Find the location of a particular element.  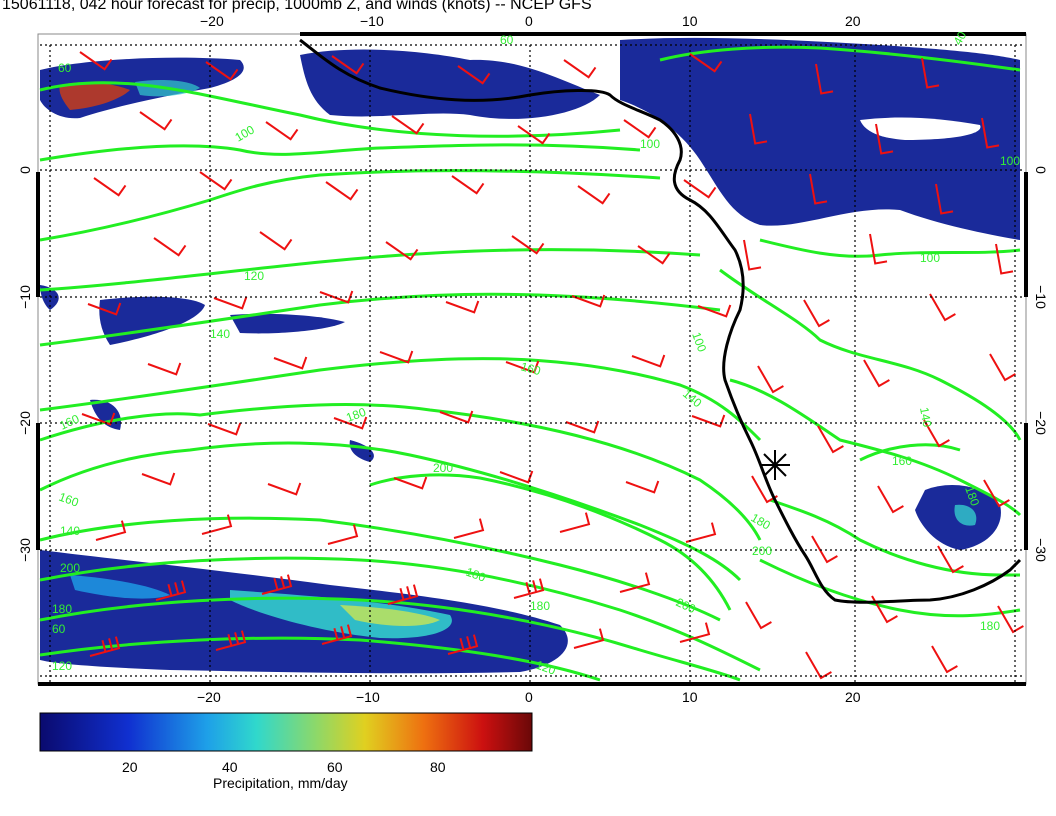

precip-area-w1 is located at coordinates (49, 297).